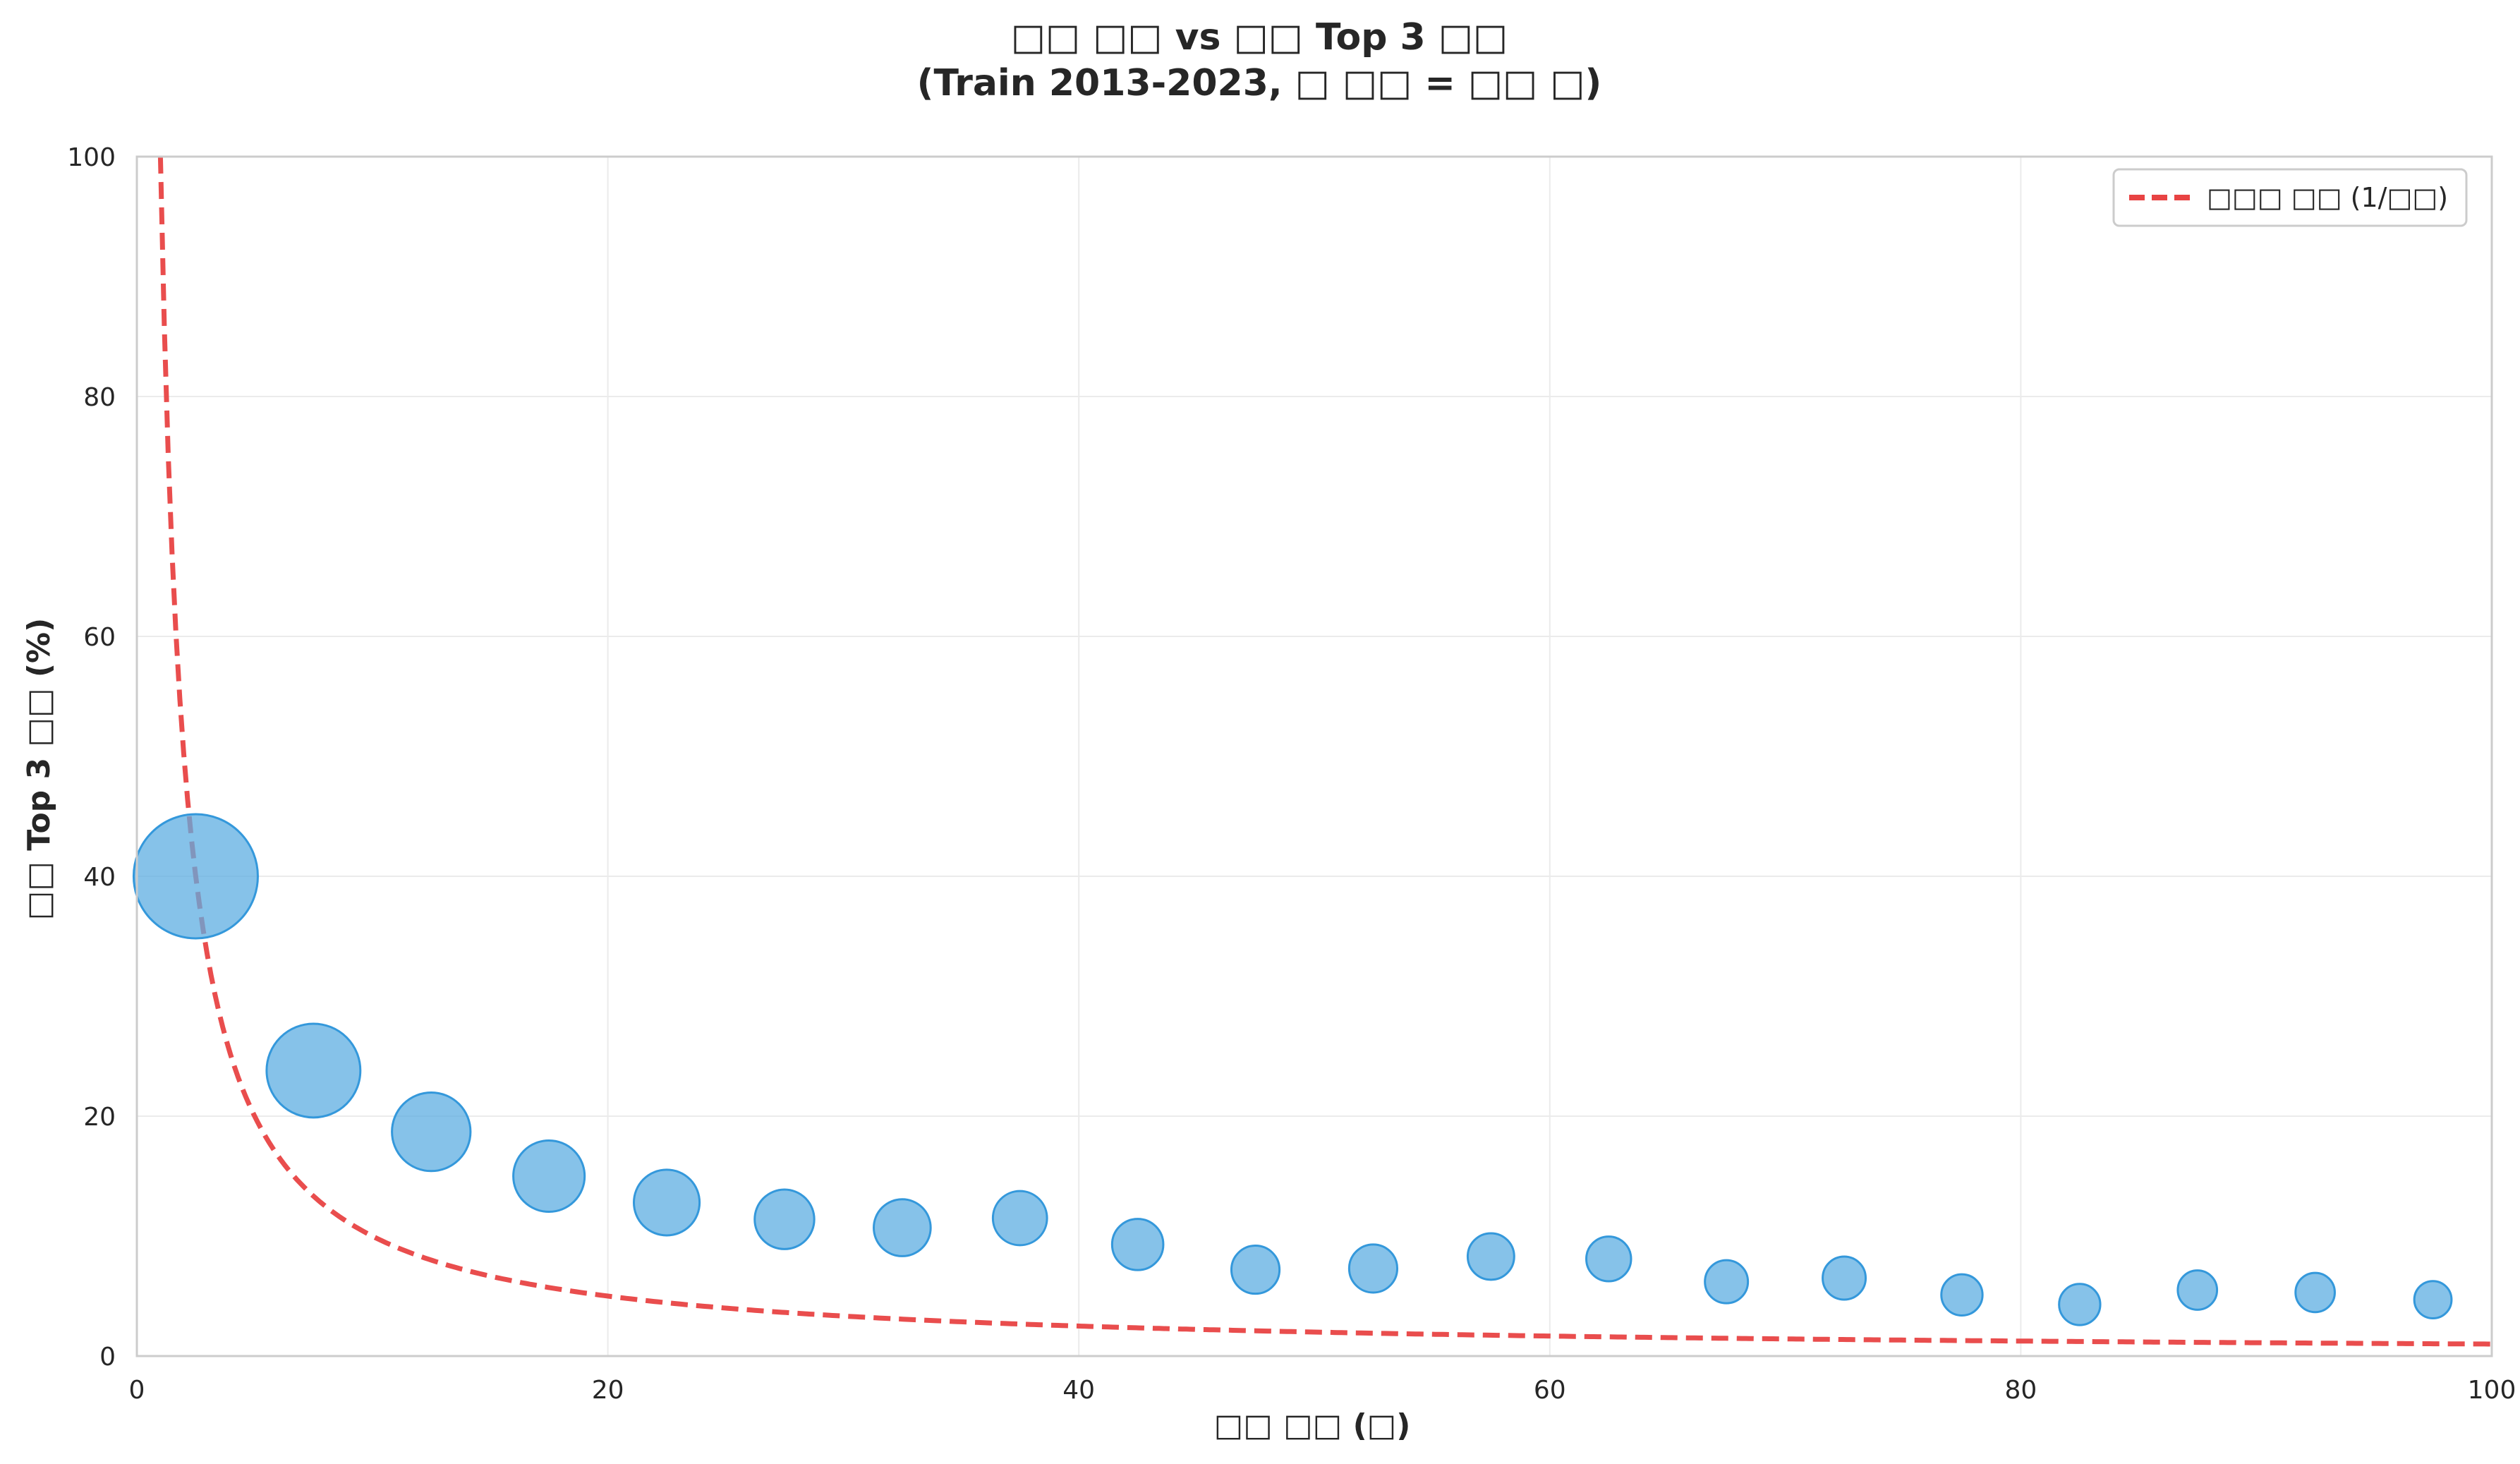  Describe the element at coordinates (99, 637) in the screenshot. I see `y-tick-label: 60` at that location.